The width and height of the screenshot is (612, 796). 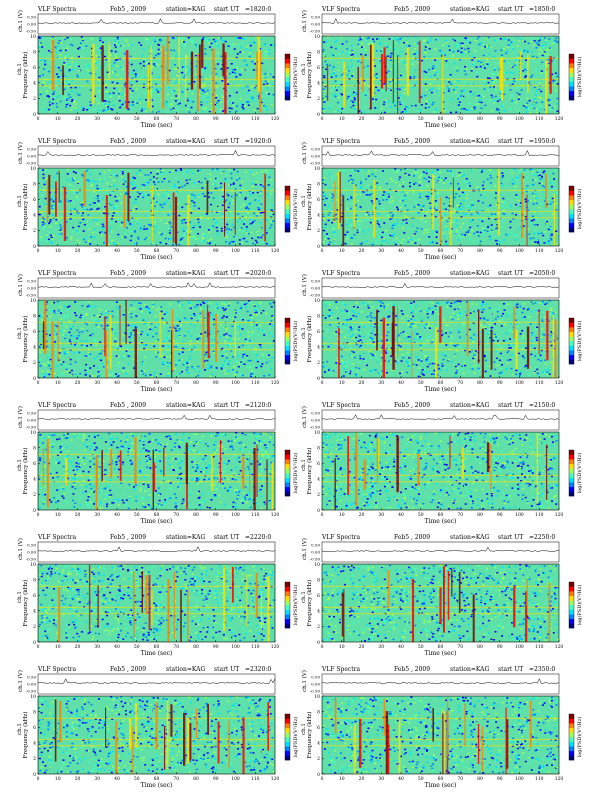 What do you see at coordinates (571, 77) in the screenshot?
I see `colorbar` at bounding box center [571, 77].